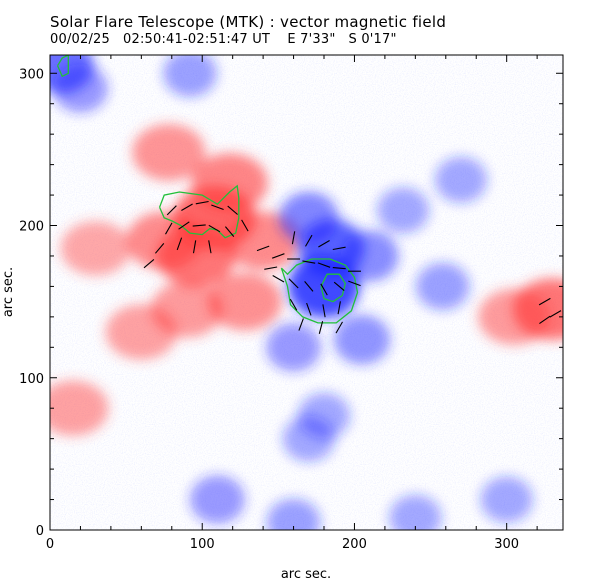 Image resolution: width=612 pixels, height=585 pixels. What do you see at coordinates (8, 292) in the screenshot?
I see `y-axis-label: arc sec.` at bounding box center [8, 292].